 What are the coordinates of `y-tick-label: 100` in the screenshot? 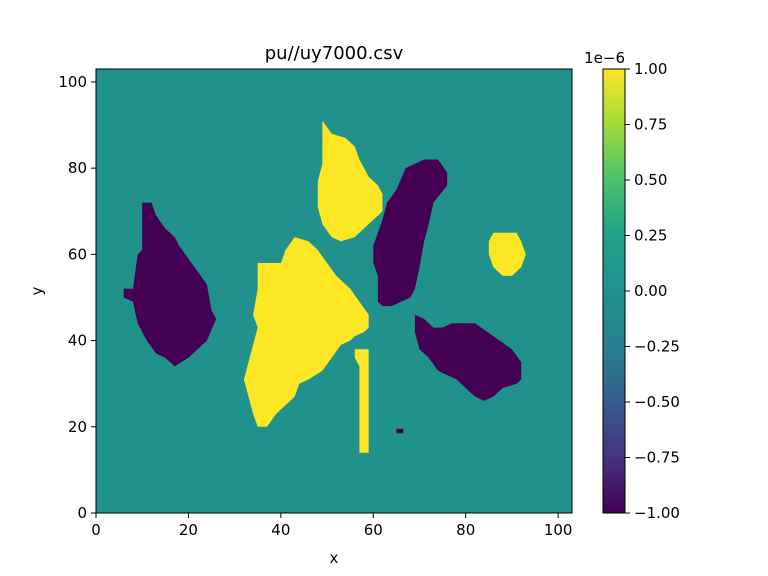 It's located at (72, 82).